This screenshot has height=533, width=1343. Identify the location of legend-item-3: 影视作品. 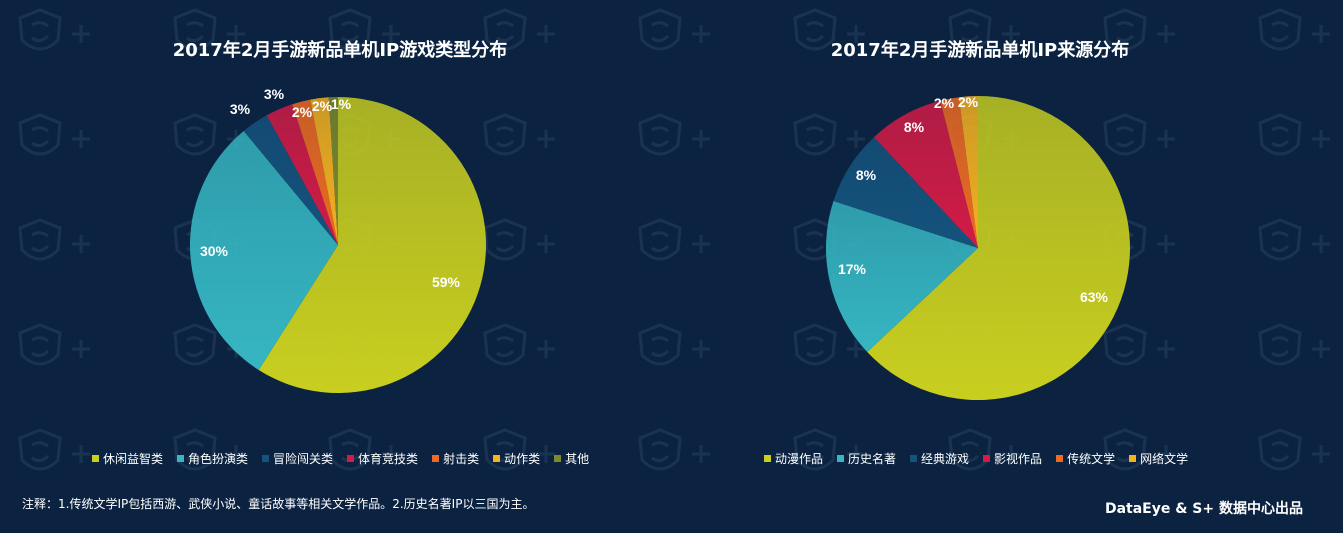
(1012, 458).